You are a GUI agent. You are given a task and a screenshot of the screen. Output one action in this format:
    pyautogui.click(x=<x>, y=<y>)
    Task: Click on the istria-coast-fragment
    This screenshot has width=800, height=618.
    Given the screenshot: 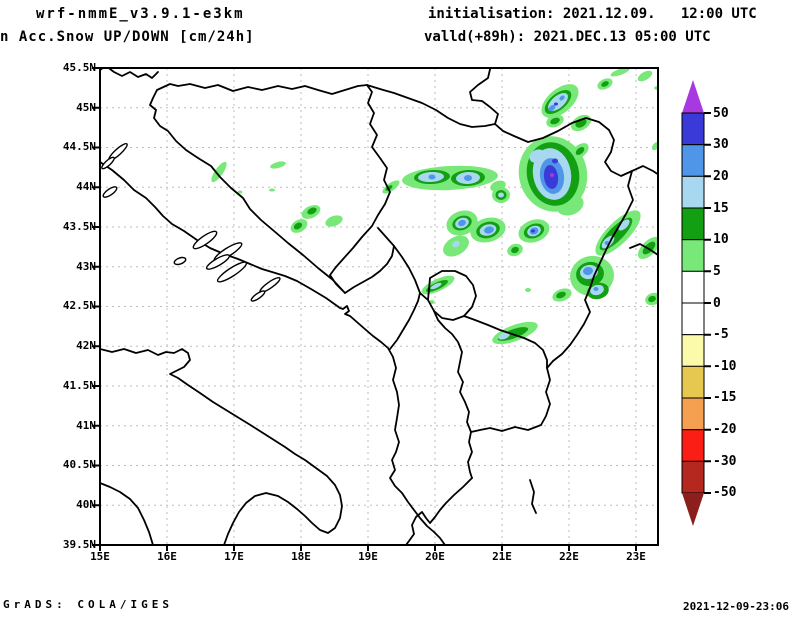 What is the action you would take?
    pyautogui.click(x=129, y=73)
    